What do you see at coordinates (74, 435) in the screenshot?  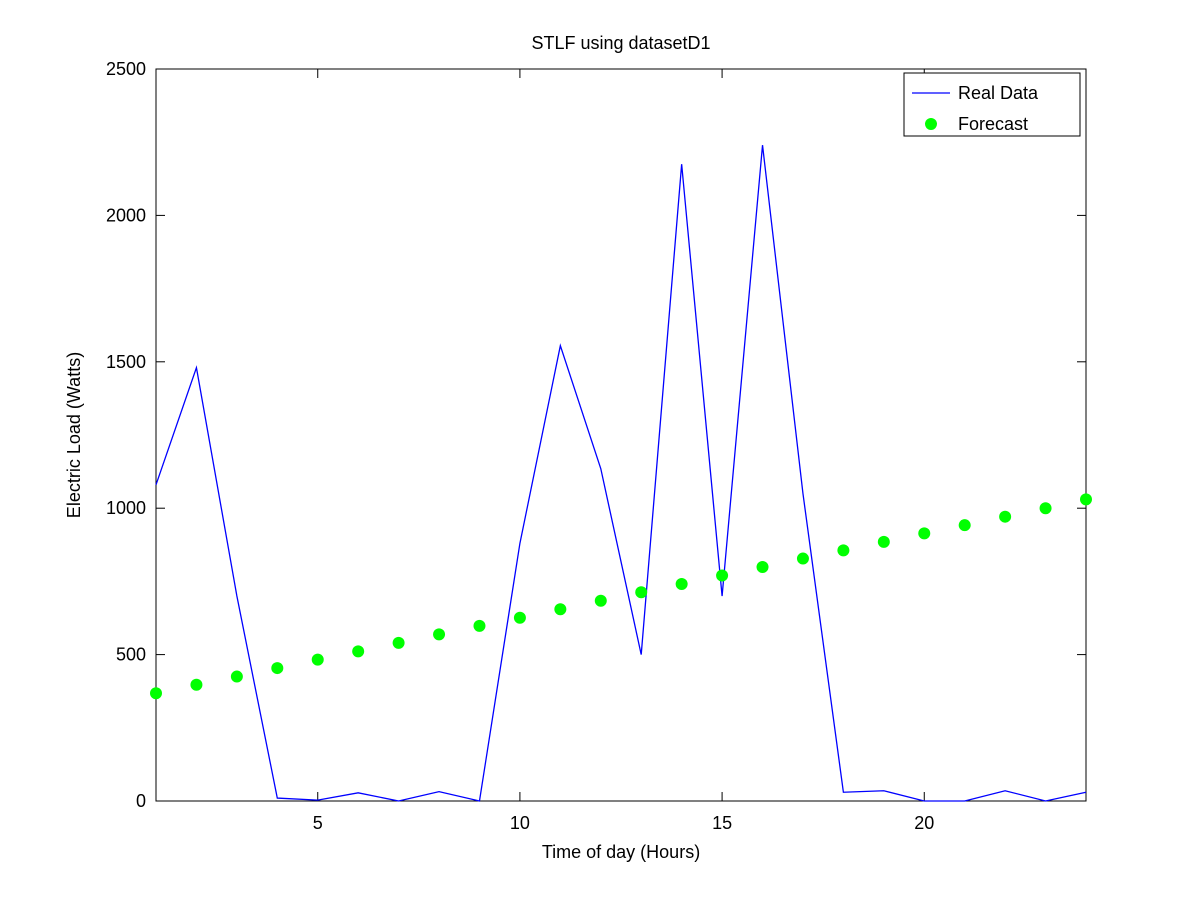 I see `y-axis-title: Electric Load (Watts)` at bounding box center [74, 435].